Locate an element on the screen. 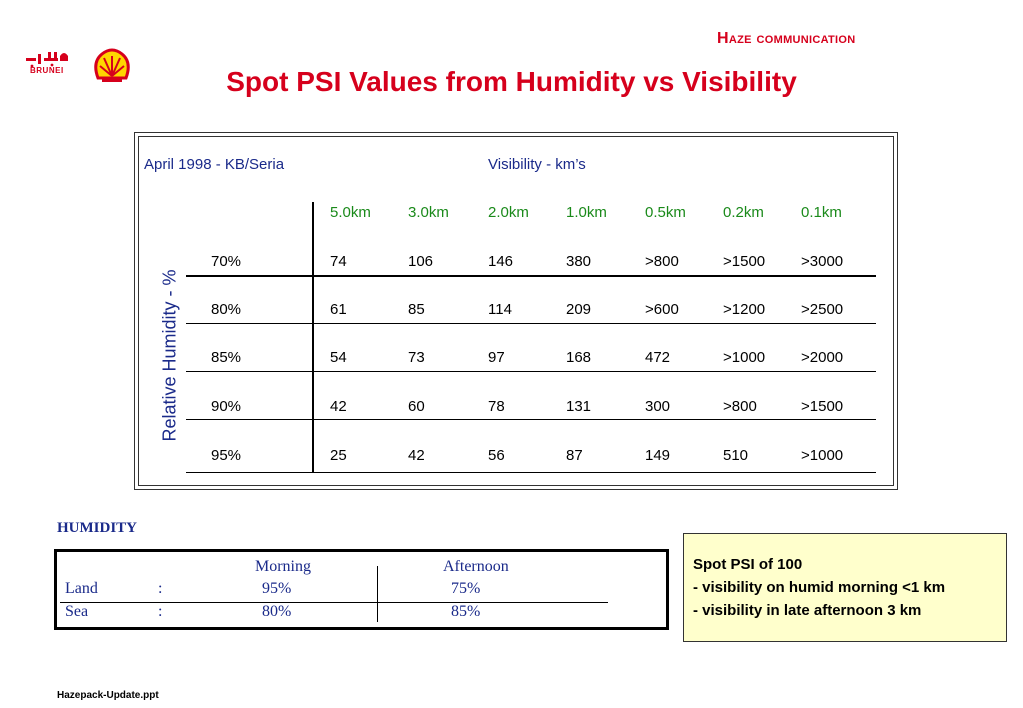 Image resolution: width=1023 pixels, height=708 pixels. visibility-label: Visibility - km’s is located at coordinates (537, 164).